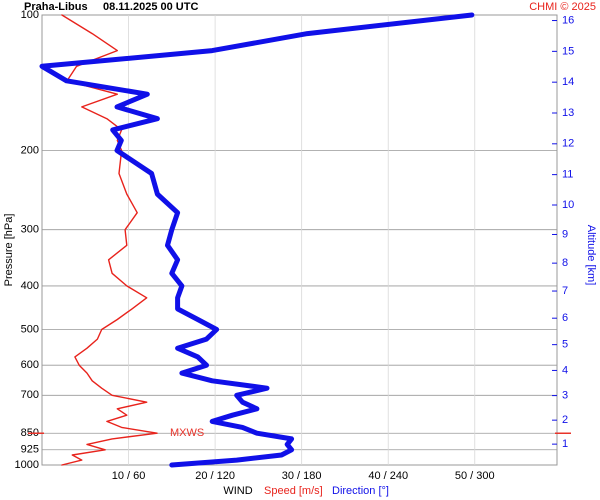 This screenshot has width=600, height=500. What do you see at coordinates (565, 396) in the screenshot?
I see `y2-tick-label: 3` at bounding box center [565, 396].